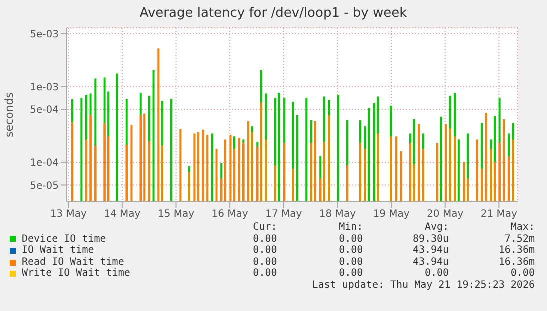  What do you see at coordinates (391, 214) in the screenshot?
I see `x-tick-label: 19 May` at bounding box center [391, 214].